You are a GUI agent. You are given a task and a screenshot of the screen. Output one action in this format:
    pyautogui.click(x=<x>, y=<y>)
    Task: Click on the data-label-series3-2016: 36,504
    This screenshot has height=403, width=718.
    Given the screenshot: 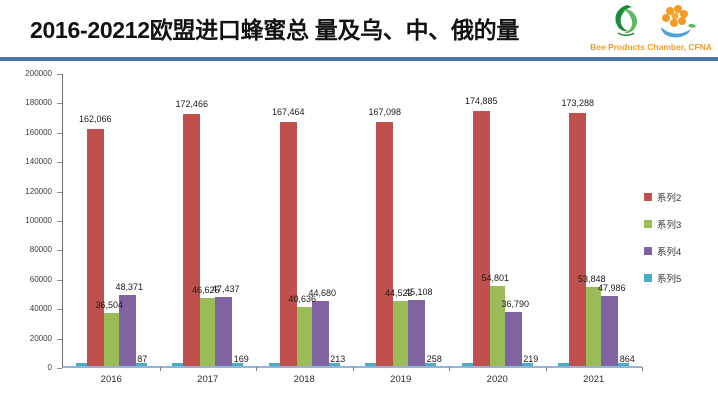 What is the action you would take?
    pyautogui.click(x=109, y=304)
    